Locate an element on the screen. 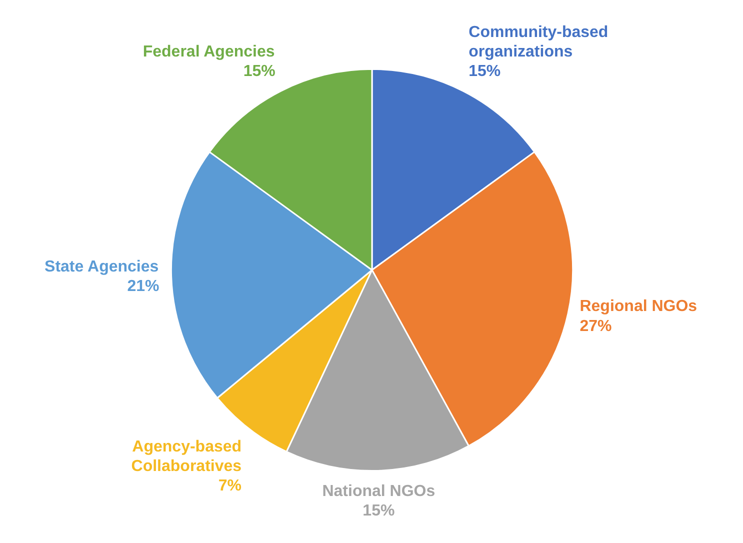 The width and height of the screenshot is (743, 543). slice-label: State Agencies is located at coordinates (101, 267).